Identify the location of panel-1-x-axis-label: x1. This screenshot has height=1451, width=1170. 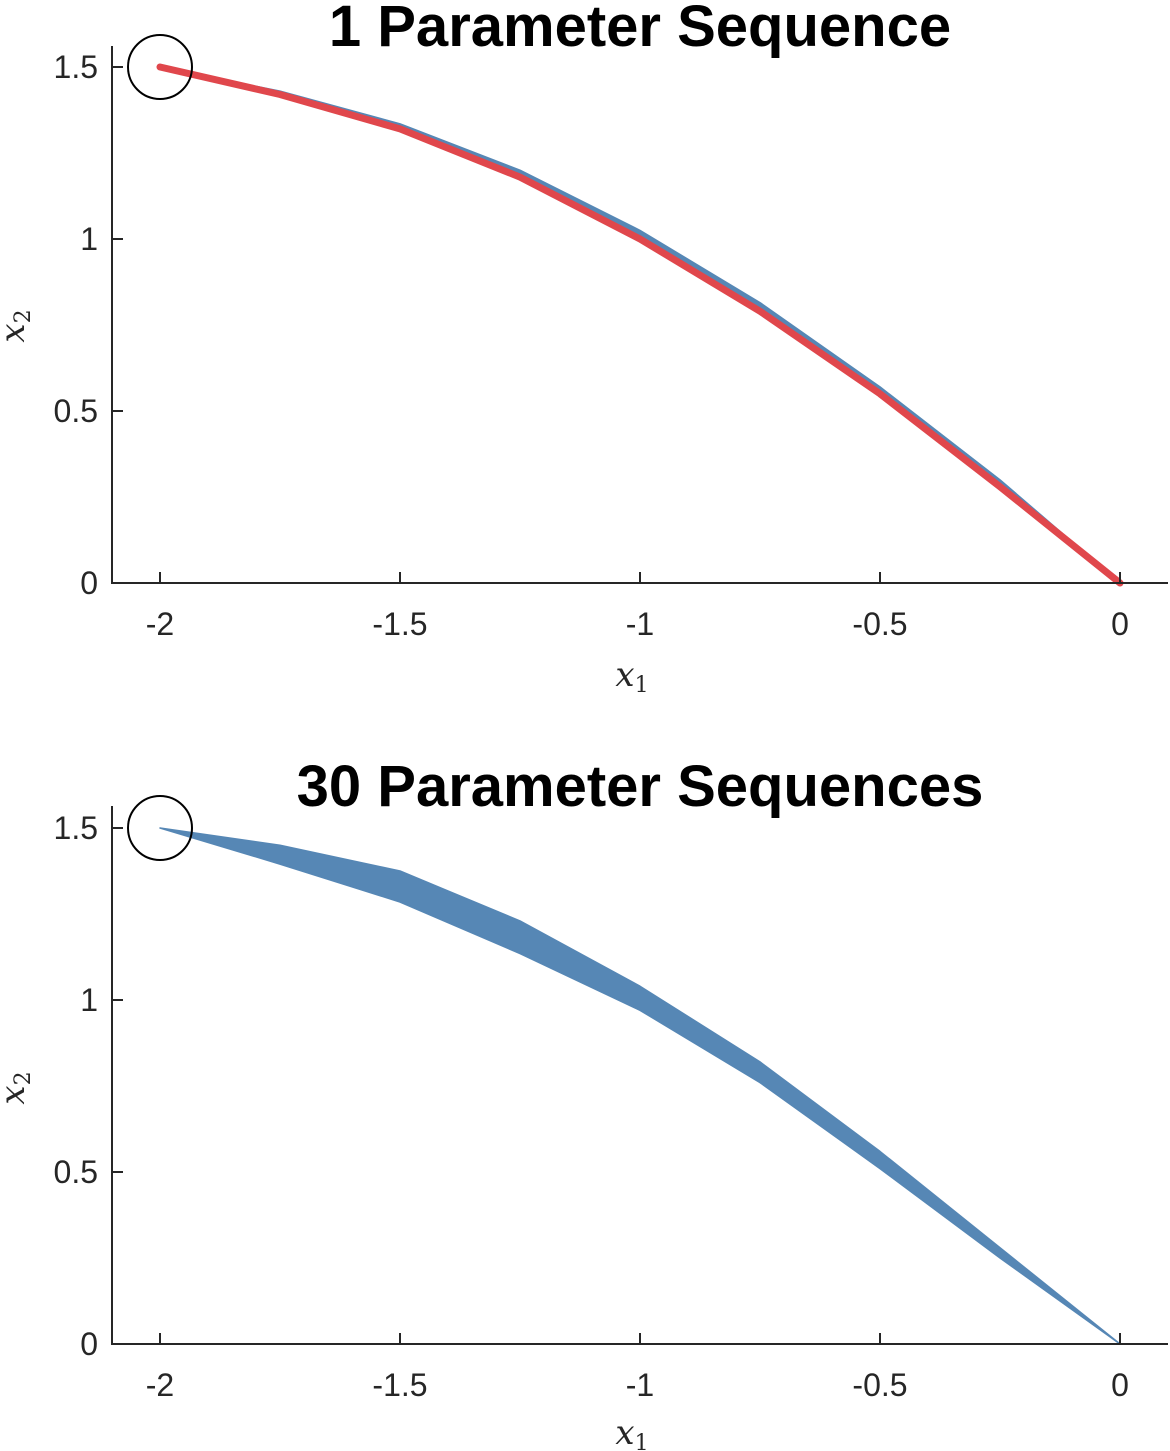
(631, 676).